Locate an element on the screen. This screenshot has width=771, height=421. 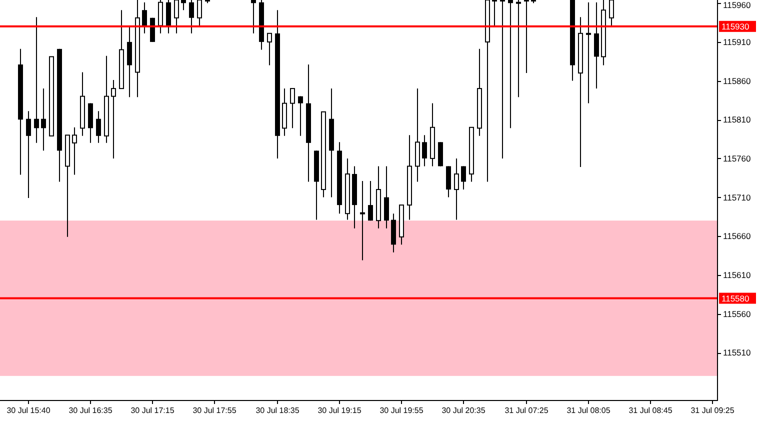
x-tick-label: 31 Jul 07:25 is located at coordinates (526, 410).